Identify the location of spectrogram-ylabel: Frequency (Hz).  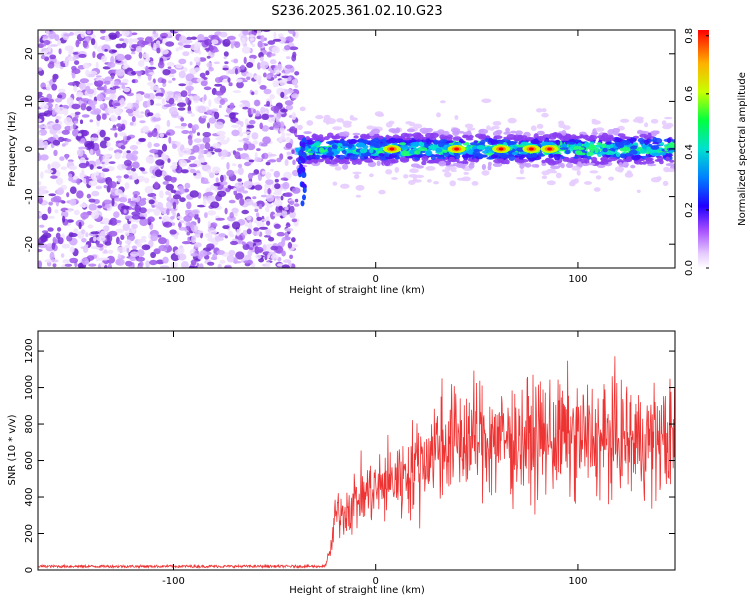
(12, 149).